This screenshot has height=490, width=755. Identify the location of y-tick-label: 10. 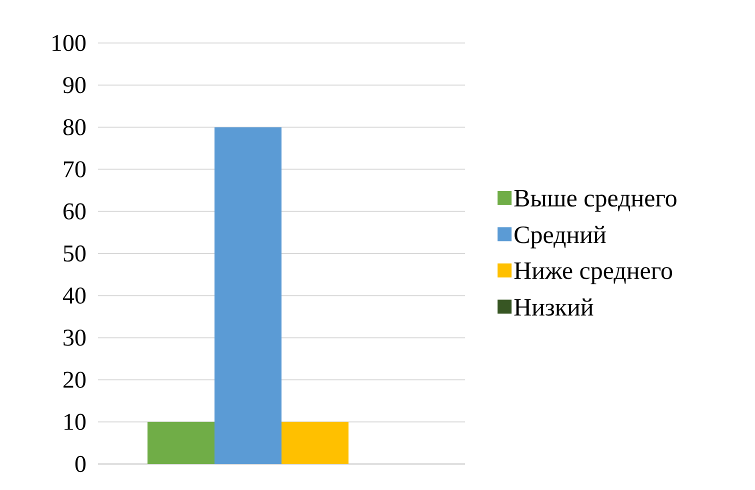
(75, 422).